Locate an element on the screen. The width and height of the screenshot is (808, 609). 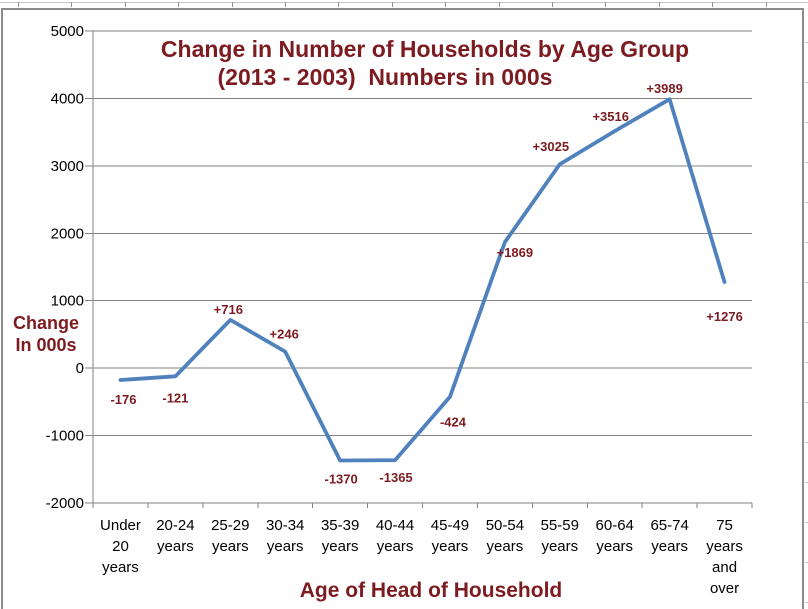
x-category-label-8-line-1: years is located at coordinates (559, 546).